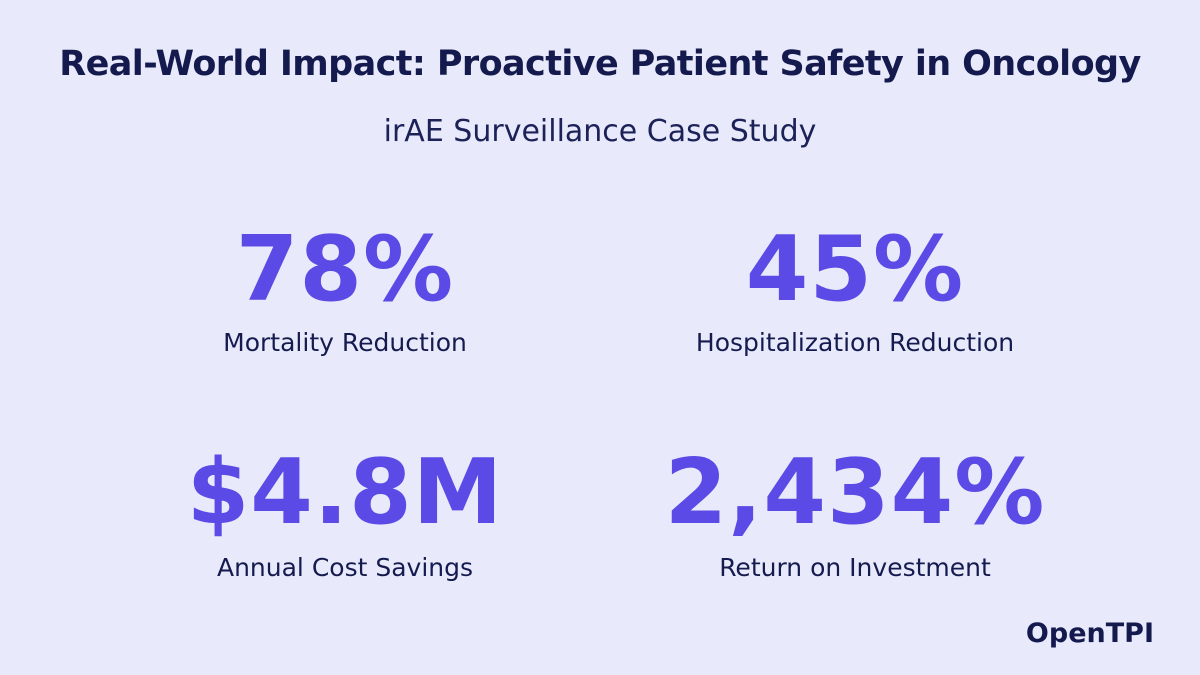  I want to click on metric-label: Mortality Reduction, so click(345, 342).